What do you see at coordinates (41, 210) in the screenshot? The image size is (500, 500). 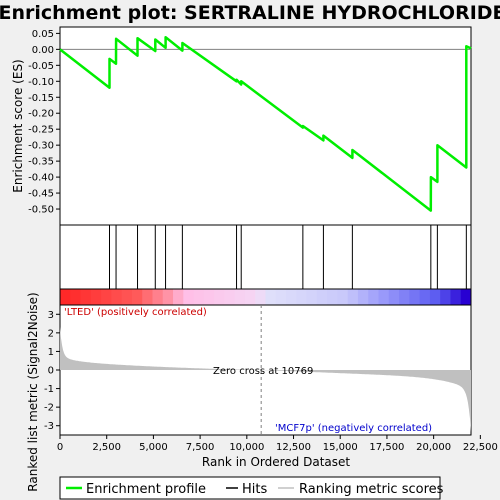 I see `es-ytick-label: -0.50` at bounding box center [41, 210].